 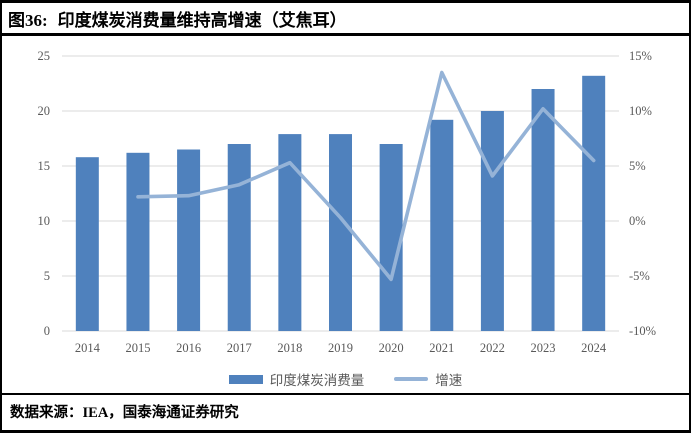 What do you see at coordinates (391, 237) in the screenshot?
I see `bar-2020` at bounding box center [391, 237].